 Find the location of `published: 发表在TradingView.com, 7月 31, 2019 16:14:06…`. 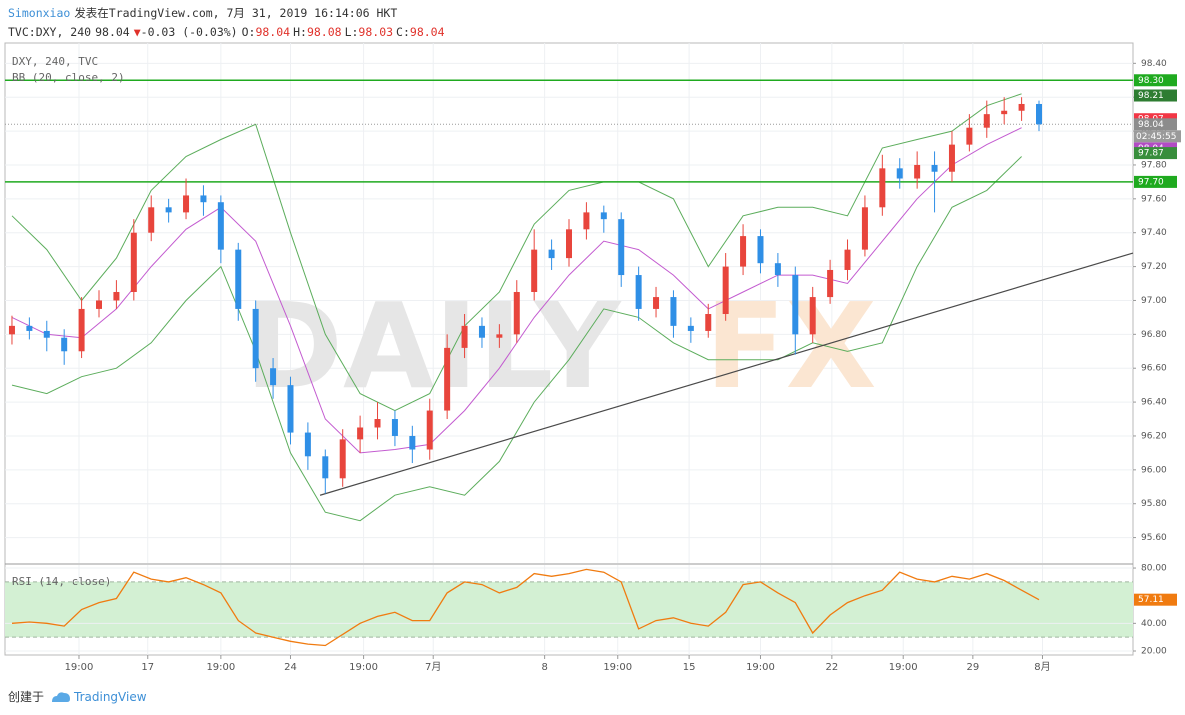

published: 发表在TradingView.com, 7月 31, 2019 16:14:06… is located at coordinates (236, 13).